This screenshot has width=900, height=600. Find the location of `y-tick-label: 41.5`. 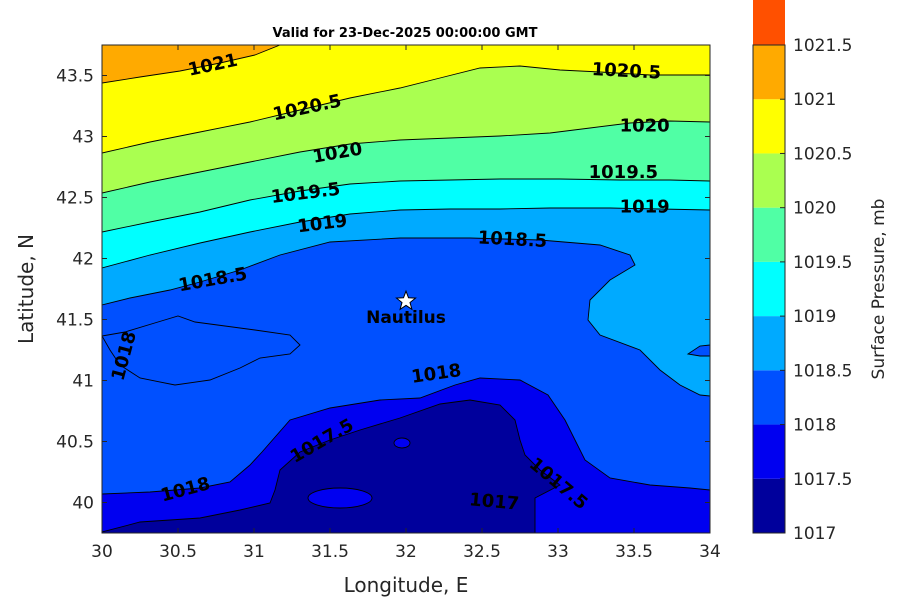

y-tick-label: 41.5 is located at coordinates (75, 321).